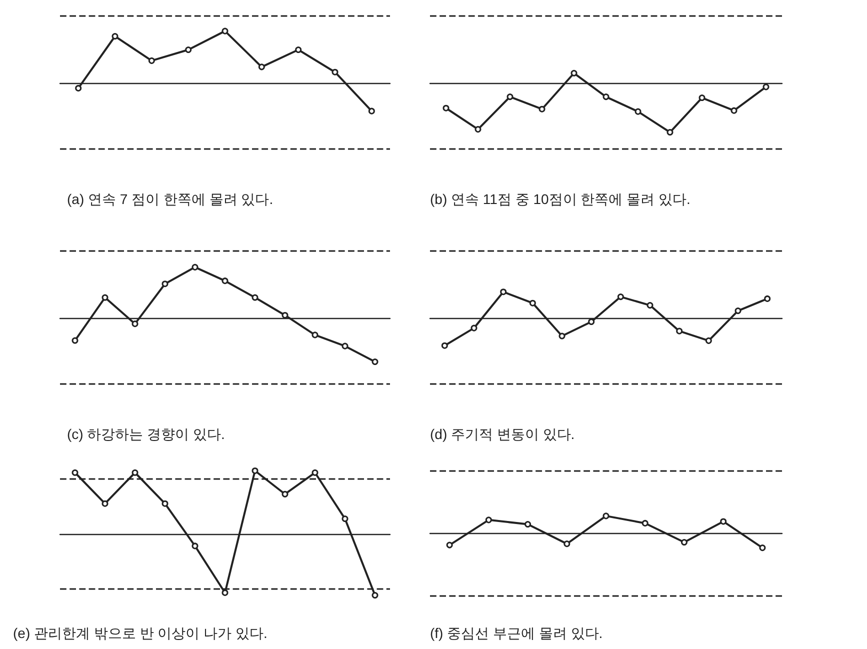  I want to click on text: (f) 중심선 부근에 몰려 있다., so click(516, 633).